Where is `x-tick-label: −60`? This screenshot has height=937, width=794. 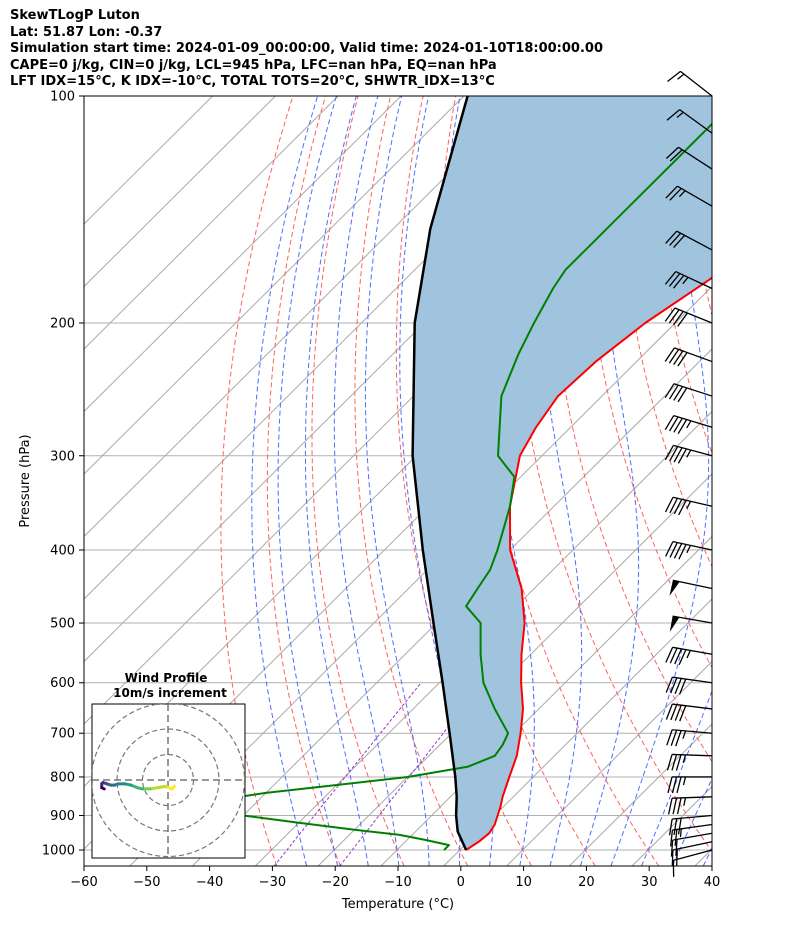 x-tick-label: −60 is located at coordinates (83, 882).